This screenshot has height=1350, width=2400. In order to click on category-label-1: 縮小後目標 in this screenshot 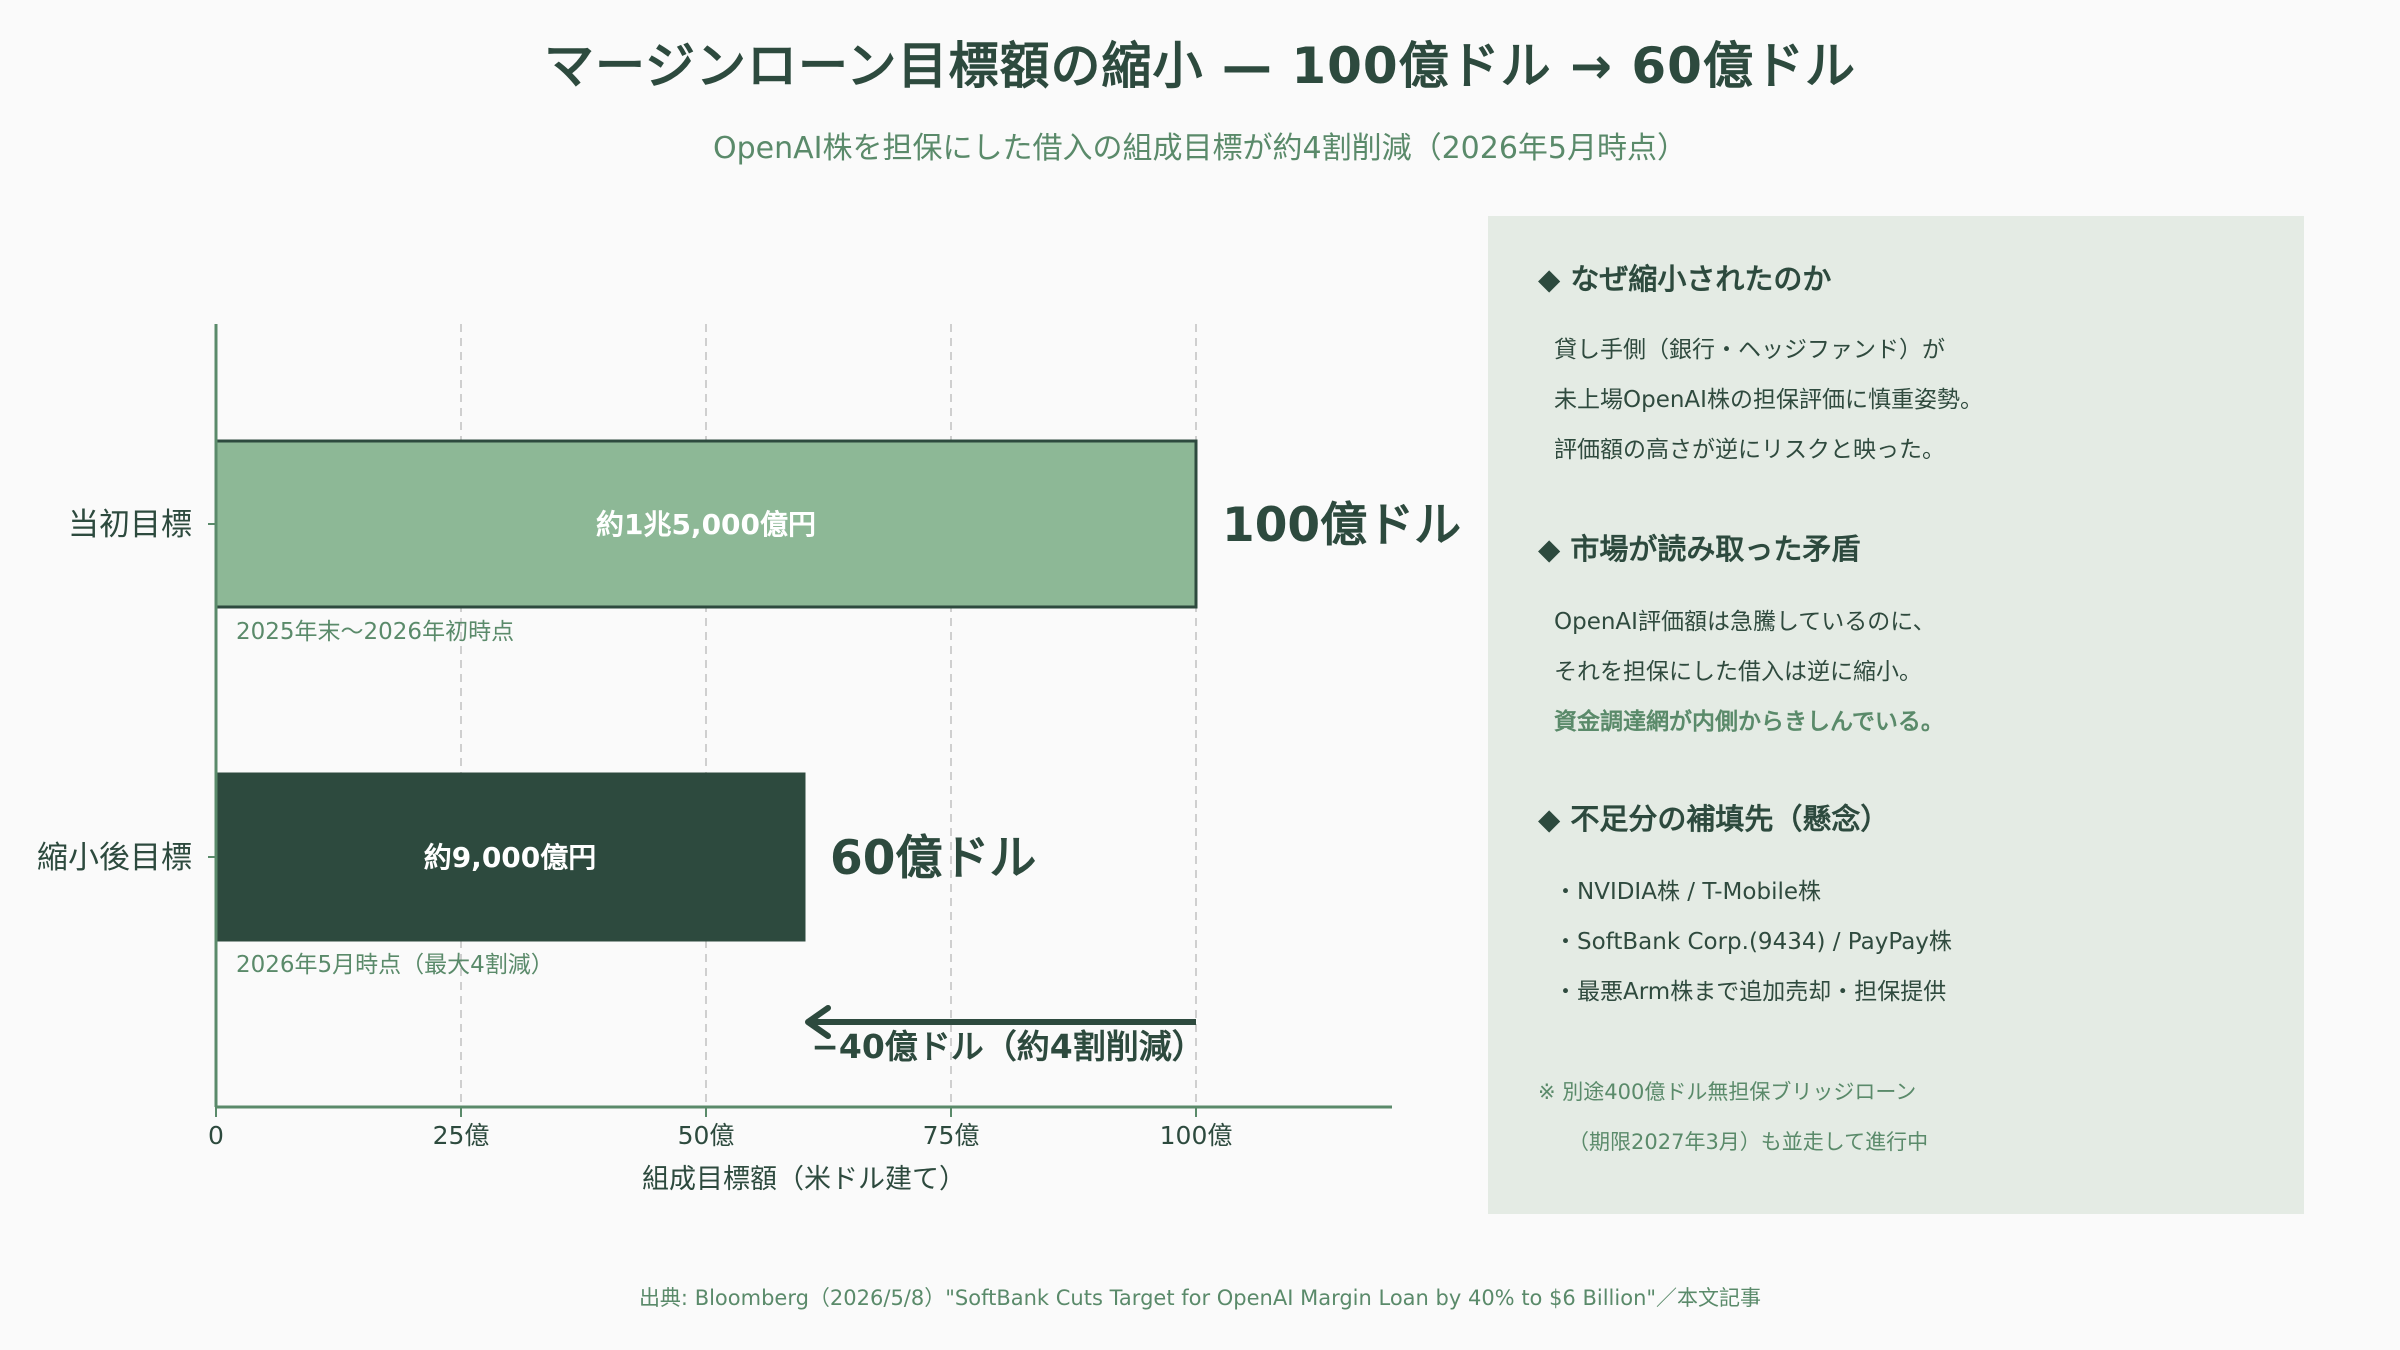, I will do `click(114, 858)`.